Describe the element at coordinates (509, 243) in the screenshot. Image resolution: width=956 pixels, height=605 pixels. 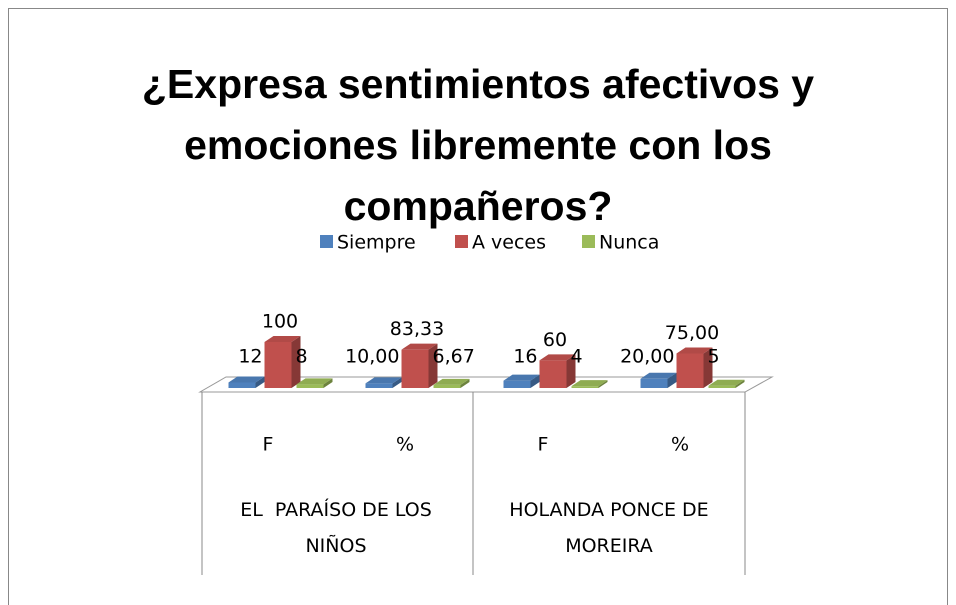
I see `legend-label: A veces` at that location.